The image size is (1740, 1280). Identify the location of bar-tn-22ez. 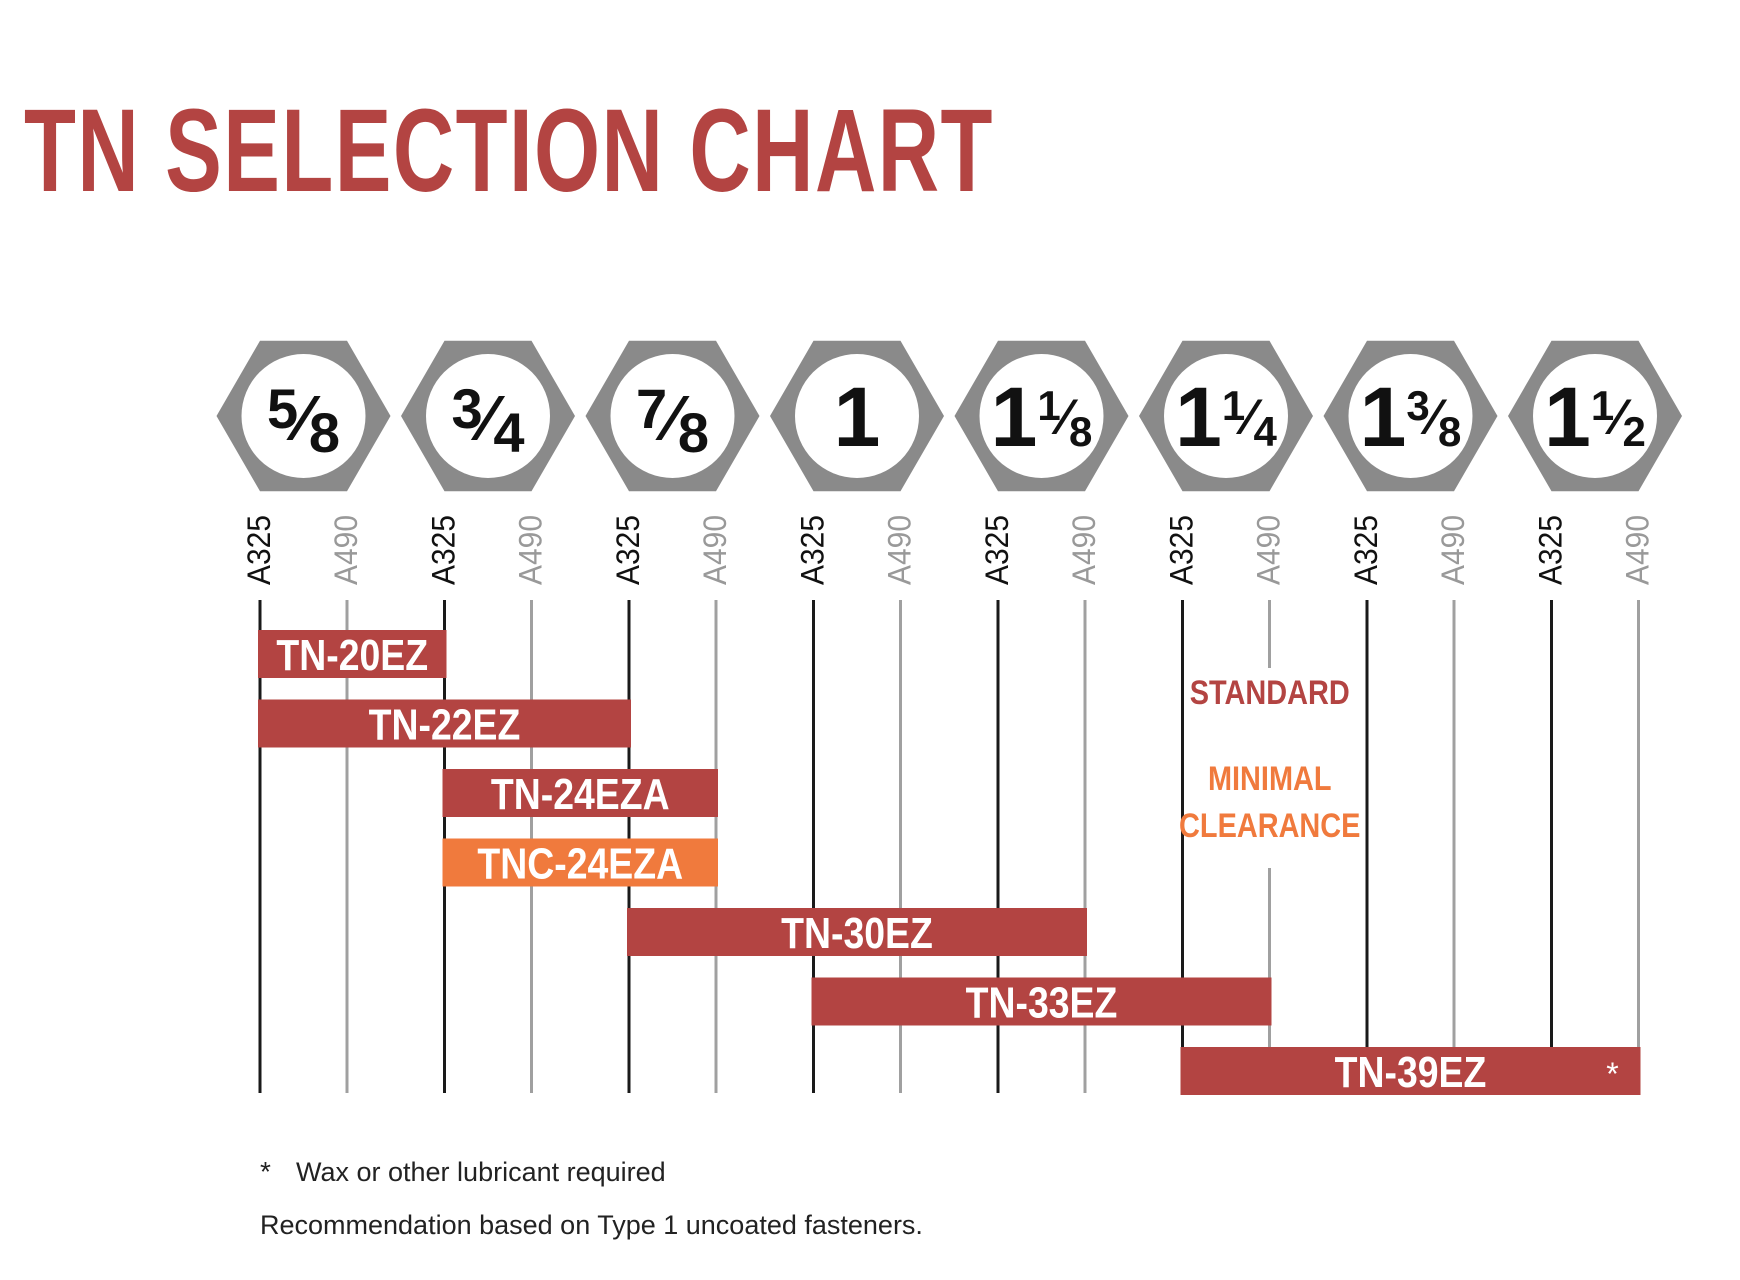
(444, 723).